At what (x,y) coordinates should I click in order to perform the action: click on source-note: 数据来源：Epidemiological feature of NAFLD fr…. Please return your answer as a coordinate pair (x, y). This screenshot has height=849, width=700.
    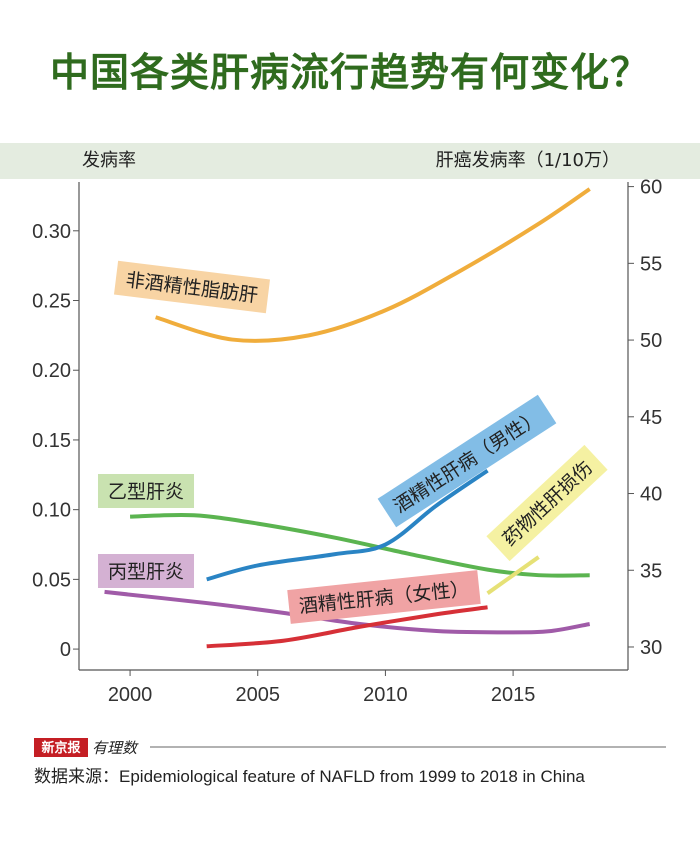
    Looking at the image, I should click on (309, 776).